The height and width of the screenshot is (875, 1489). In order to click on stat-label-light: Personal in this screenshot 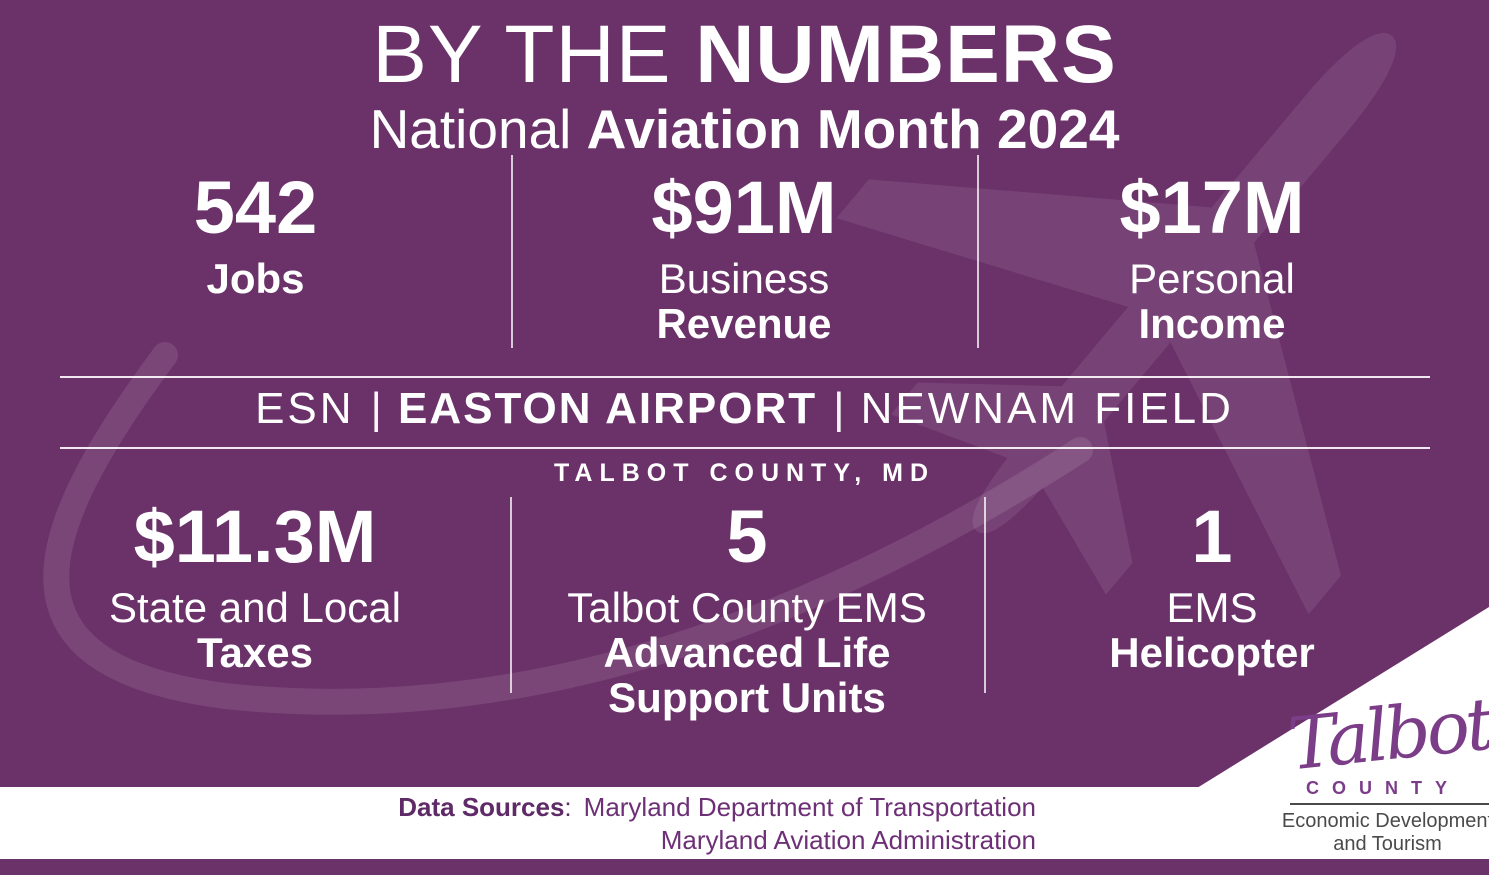, I will do `click(1212, 278)`.